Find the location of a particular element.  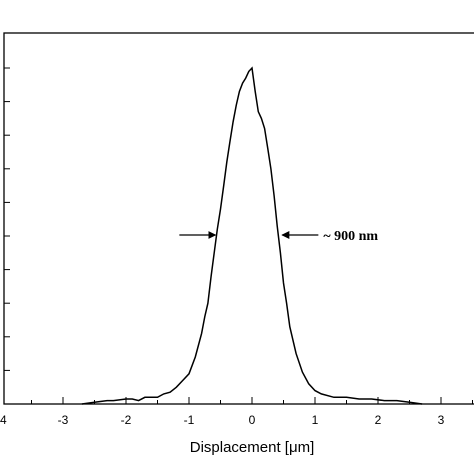

fwhm-annotation: ~ 900 nm is located at coordinates (350, 236).